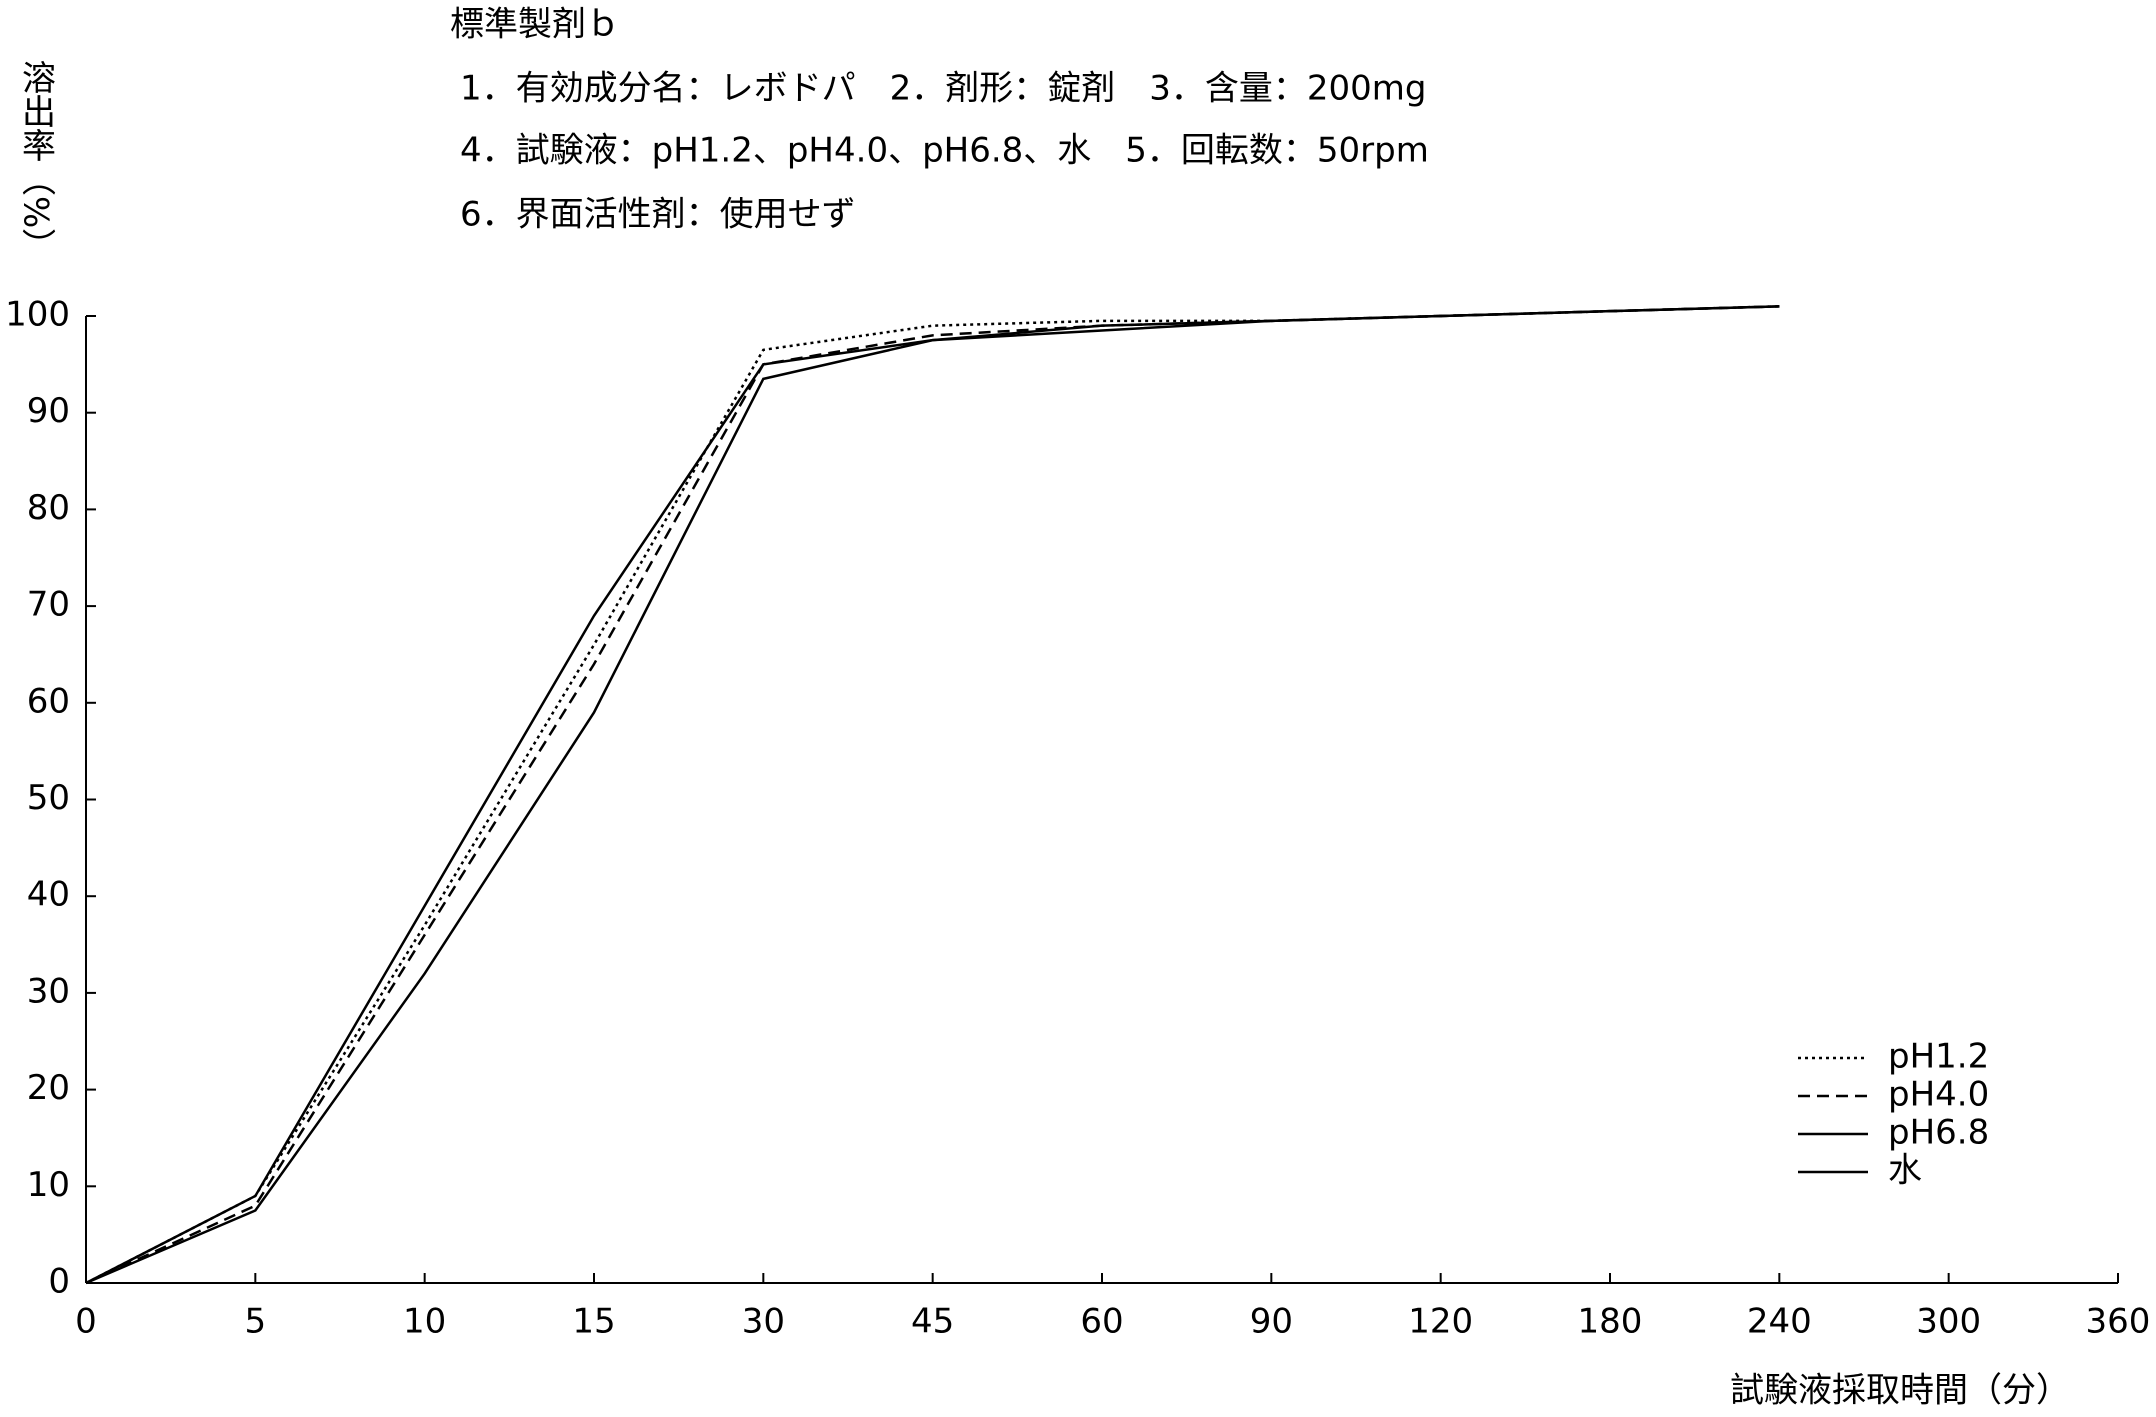 This screenshot has width=2156, height=1417. Describe the element at coordinates (943, 89) in the screenshot. I see `annotation: 1．有効成分名：レボドパ 2．剤形：錠剤 3．含量：200mg` at that location.